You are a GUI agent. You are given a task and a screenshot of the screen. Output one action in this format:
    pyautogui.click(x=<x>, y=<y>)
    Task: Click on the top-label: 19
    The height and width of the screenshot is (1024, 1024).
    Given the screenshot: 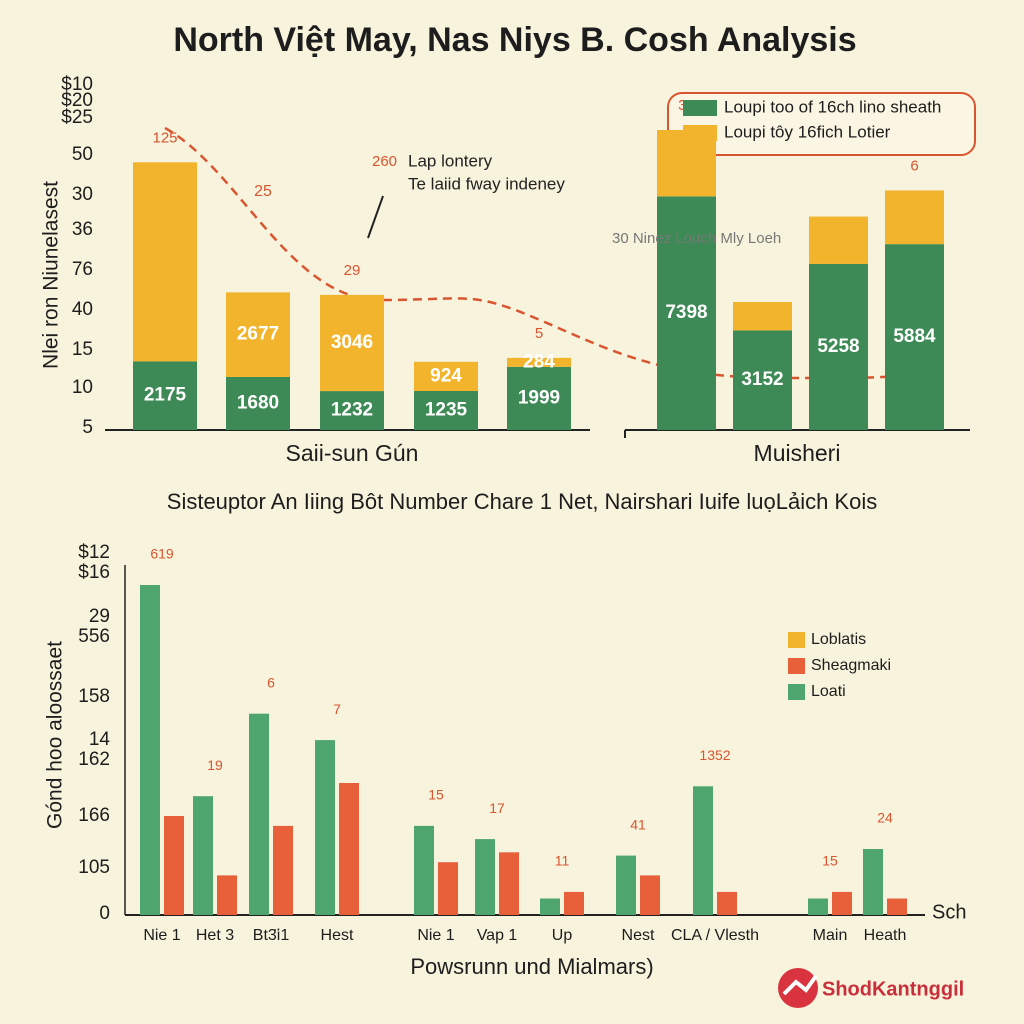 What is the action you would take?
    pyautogui.click(x=215, y=765)
    